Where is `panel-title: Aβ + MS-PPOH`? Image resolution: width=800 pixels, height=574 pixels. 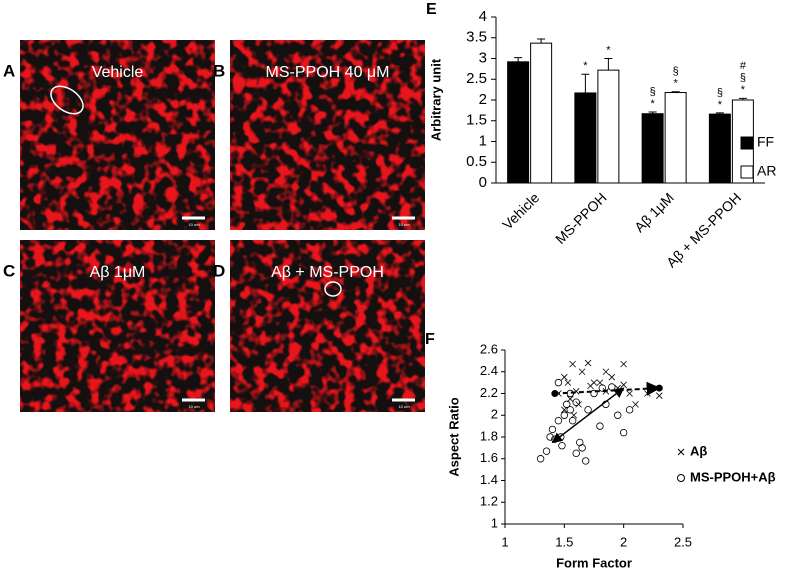
panel-title: Aβ + MS-PPOH is located at coordinates (327, 272).